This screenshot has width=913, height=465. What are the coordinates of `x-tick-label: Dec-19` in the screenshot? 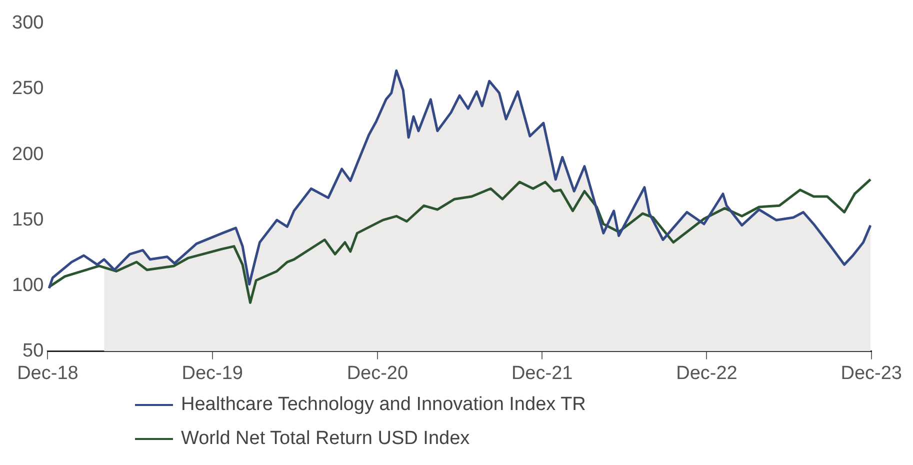 It's located at (212, 373).